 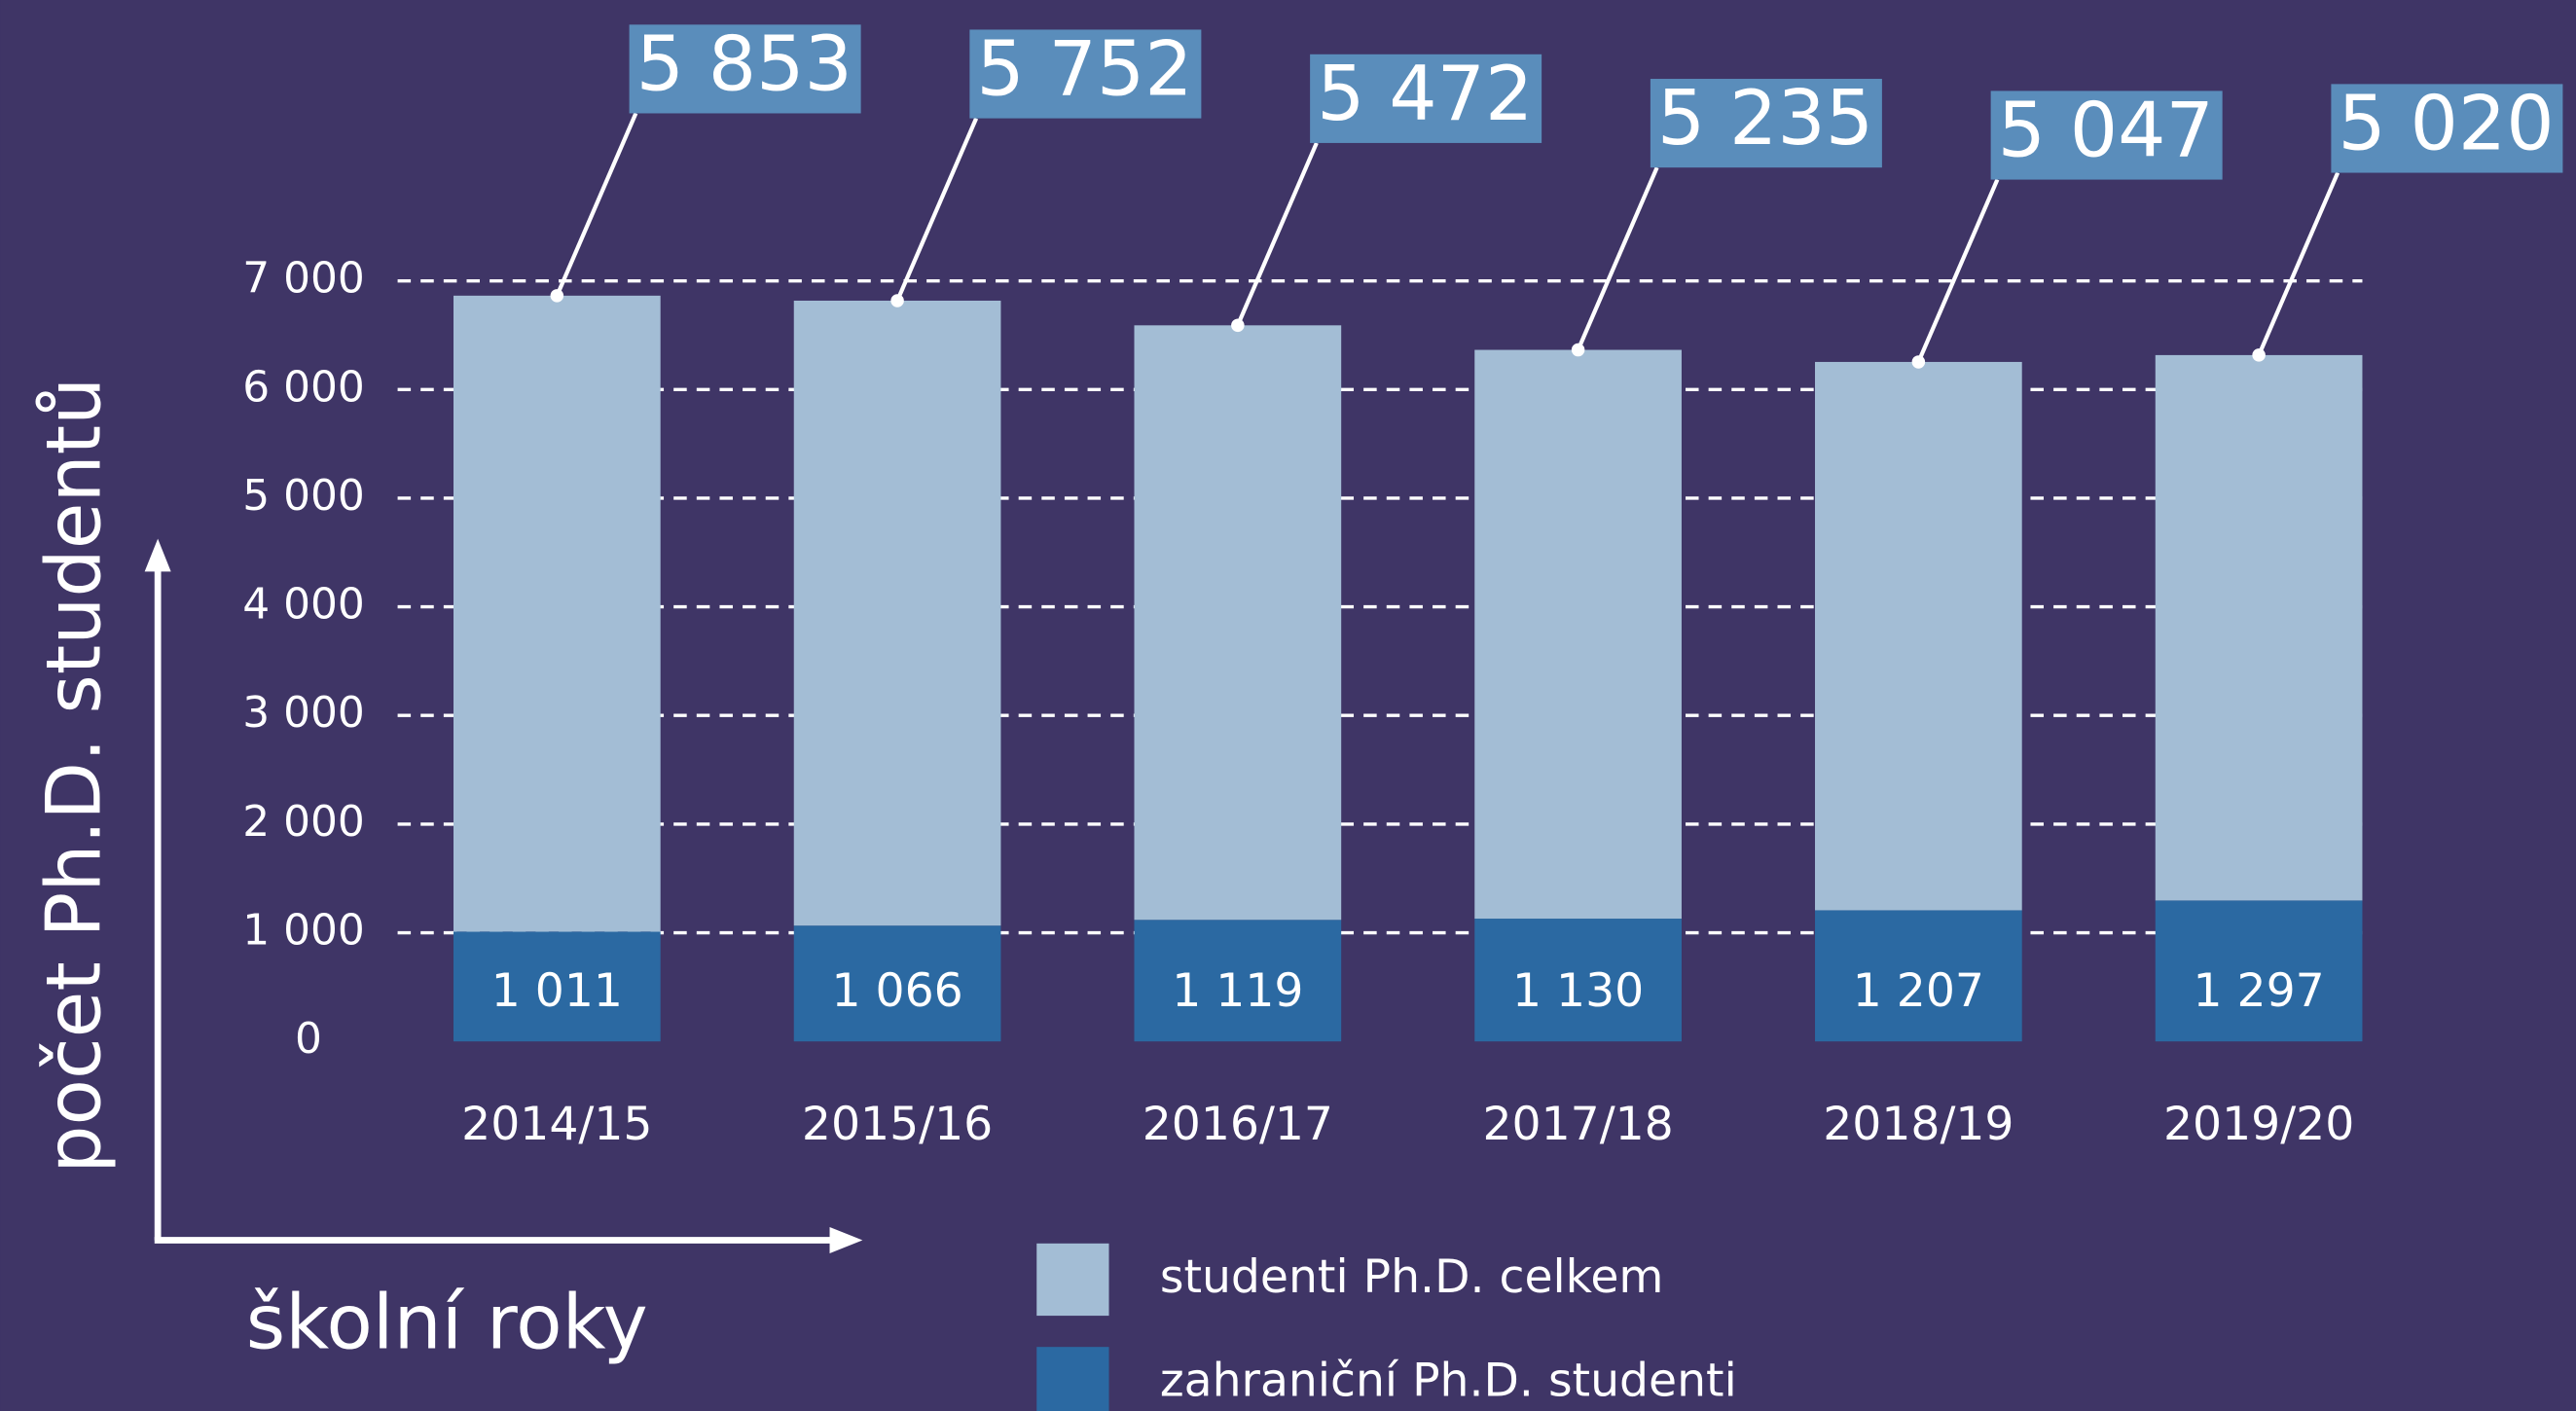 What do you see at coordinates (1084, 70) in the screenshot?
I see `value-label: 5 752` at bounding box center [1084, 70].